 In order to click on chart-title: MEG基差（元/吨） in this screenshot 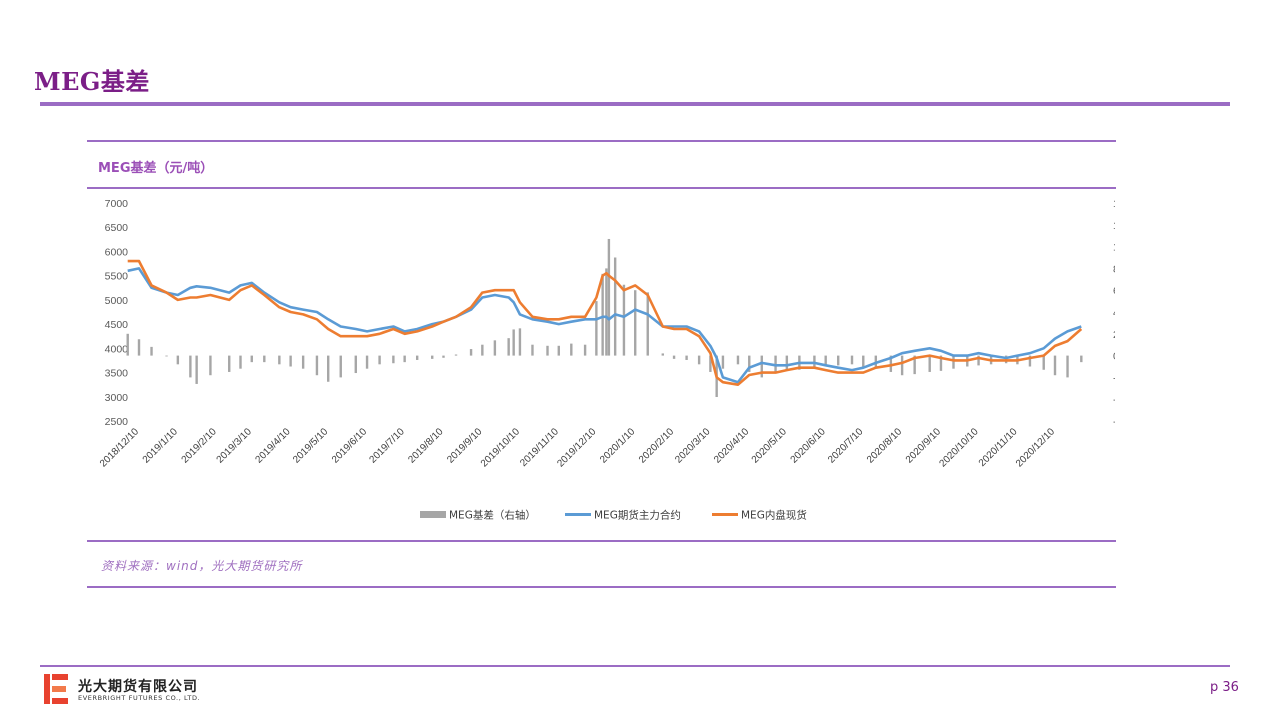, I will do `click(156, 168)`.